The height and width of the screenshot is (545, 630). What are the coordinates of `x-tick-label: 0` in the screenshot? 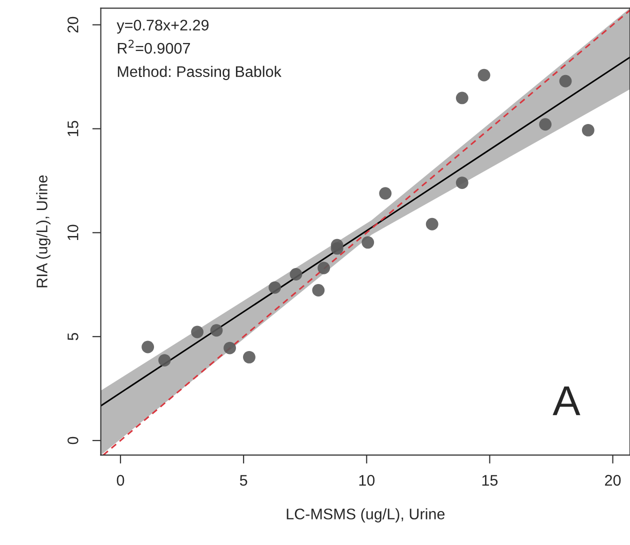 It's located at (120, 480).